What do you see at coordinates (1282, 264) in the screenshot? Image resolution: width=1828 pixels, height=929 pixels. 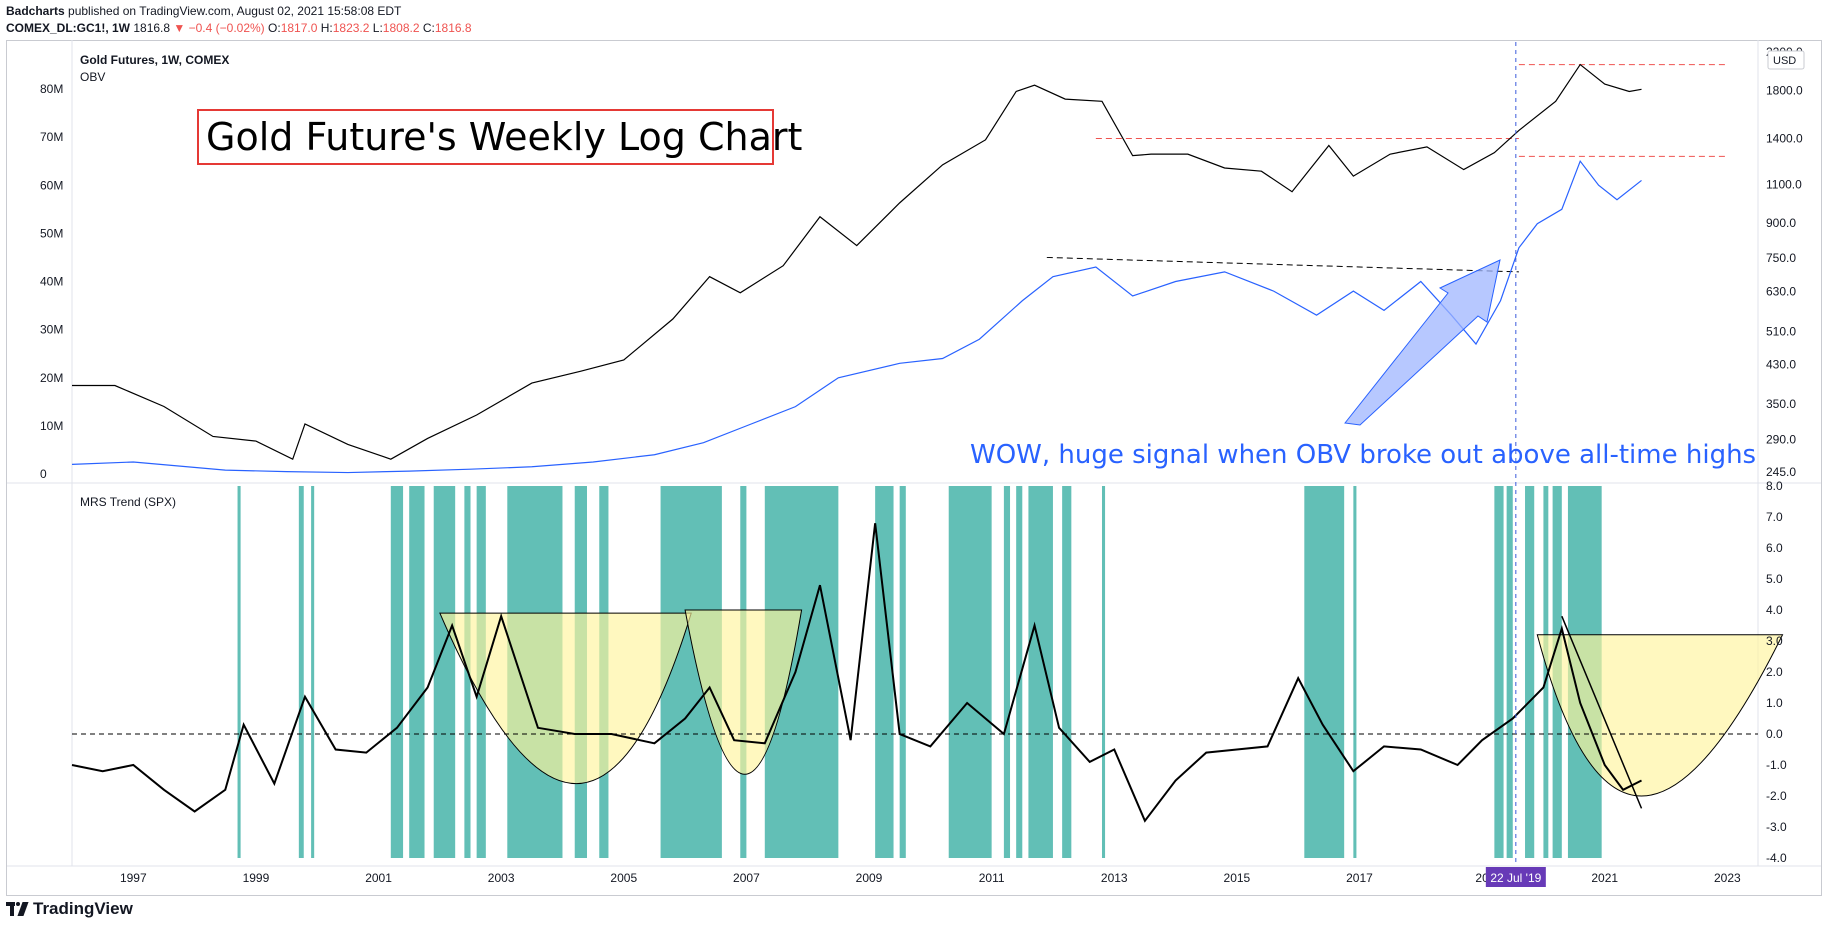 I see `resistance-line` at bounding box center [1282, 264].